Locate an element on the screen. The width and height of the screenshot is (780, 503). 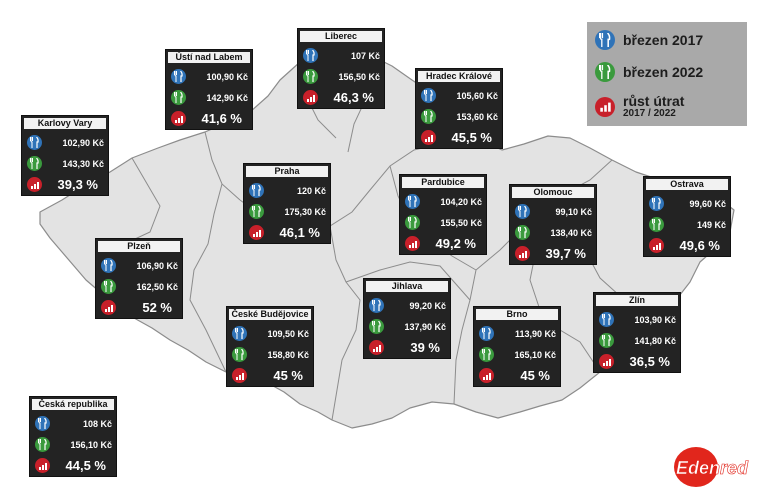
row-growth: 45,5 % is located at coordinates (459, 137).